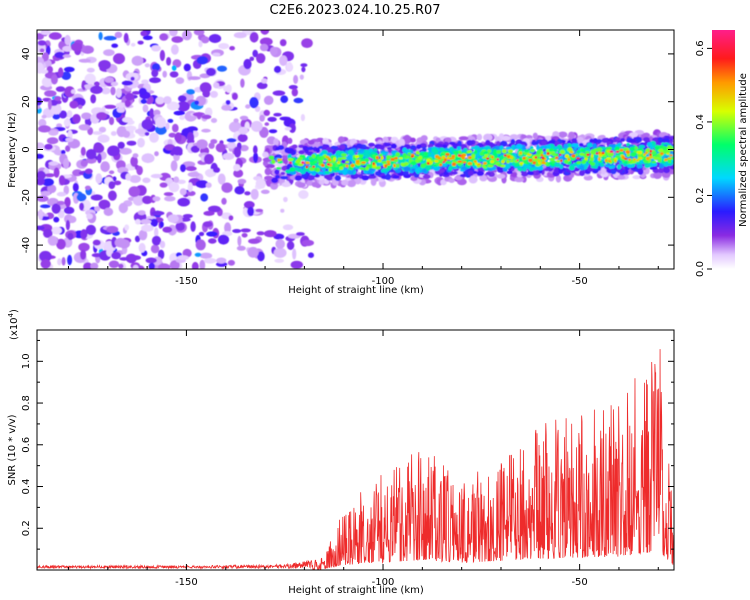  Describe the element at coordinates (26, 149) in the screenshot. I see `y-tick-label: 0` at that location.